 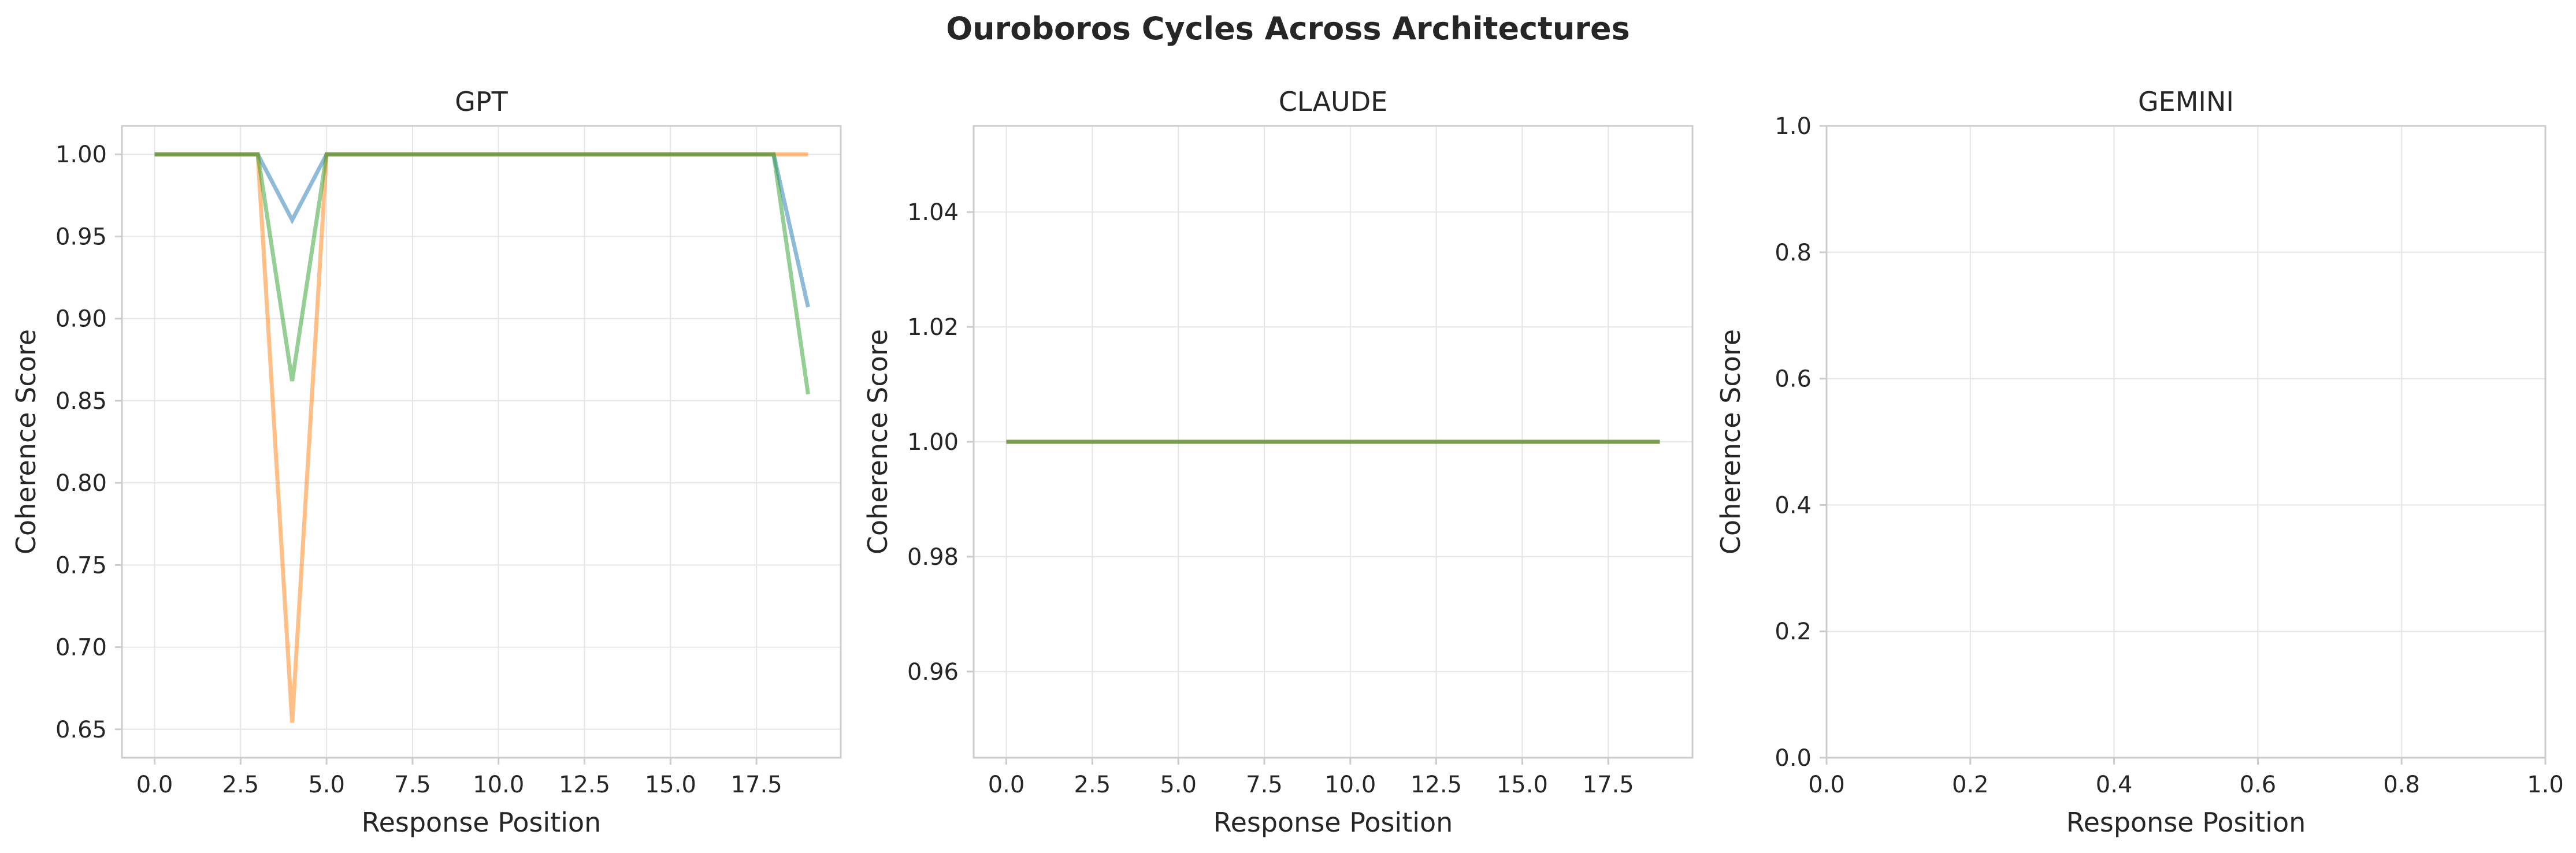 What do you see at coordinates (1288, 28) in the screenshot?
I see `figure-title: Ouroboros Cycles Across Architectures` at bounding box center [1288, 28].